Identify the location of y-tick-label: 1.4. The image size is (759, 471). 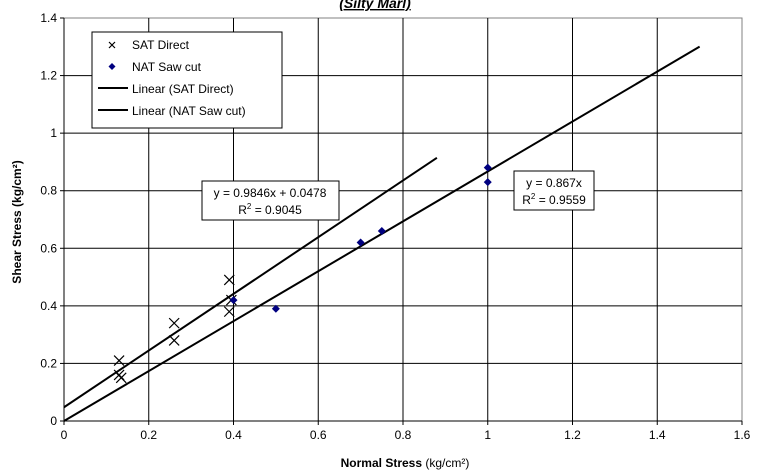
(48, 18).